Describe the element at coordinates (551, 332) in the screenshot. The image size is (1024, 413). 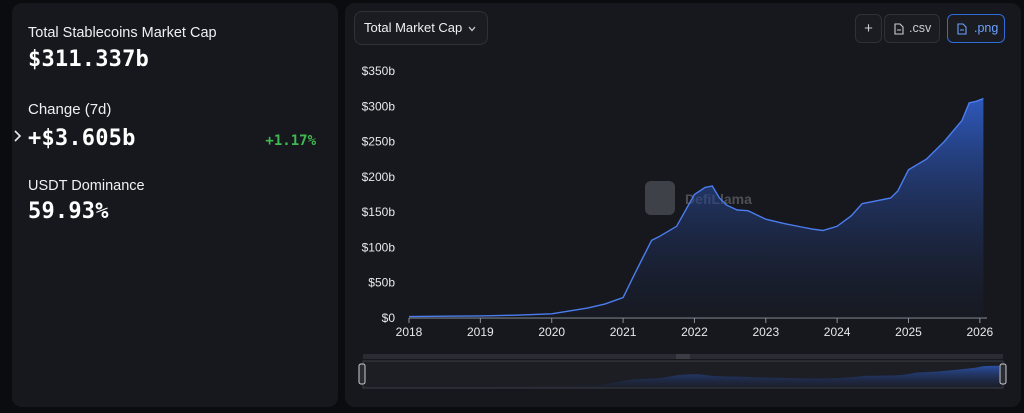
I see `x-tick-label: 2020` at that location.